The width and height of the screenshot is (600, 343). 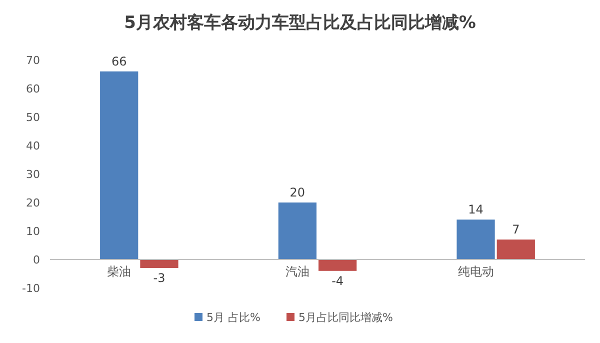 I want to click on x-tick-label: 柴油, so click(x=119, y=271).